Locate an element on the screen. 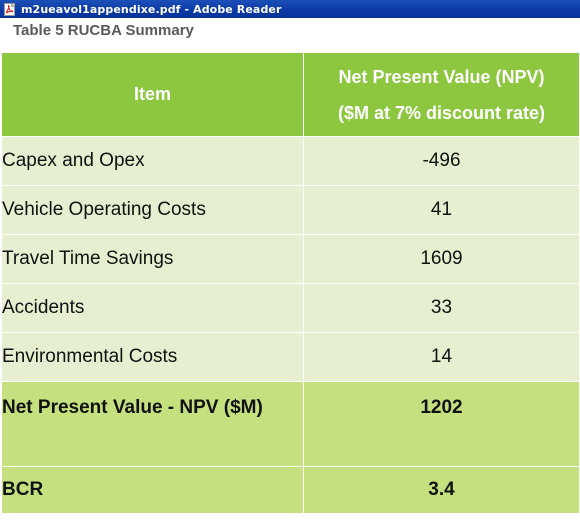  window-title: m2ueavol1appendixe.pdf - Adobe Reader is located at coordinates (151, 9).